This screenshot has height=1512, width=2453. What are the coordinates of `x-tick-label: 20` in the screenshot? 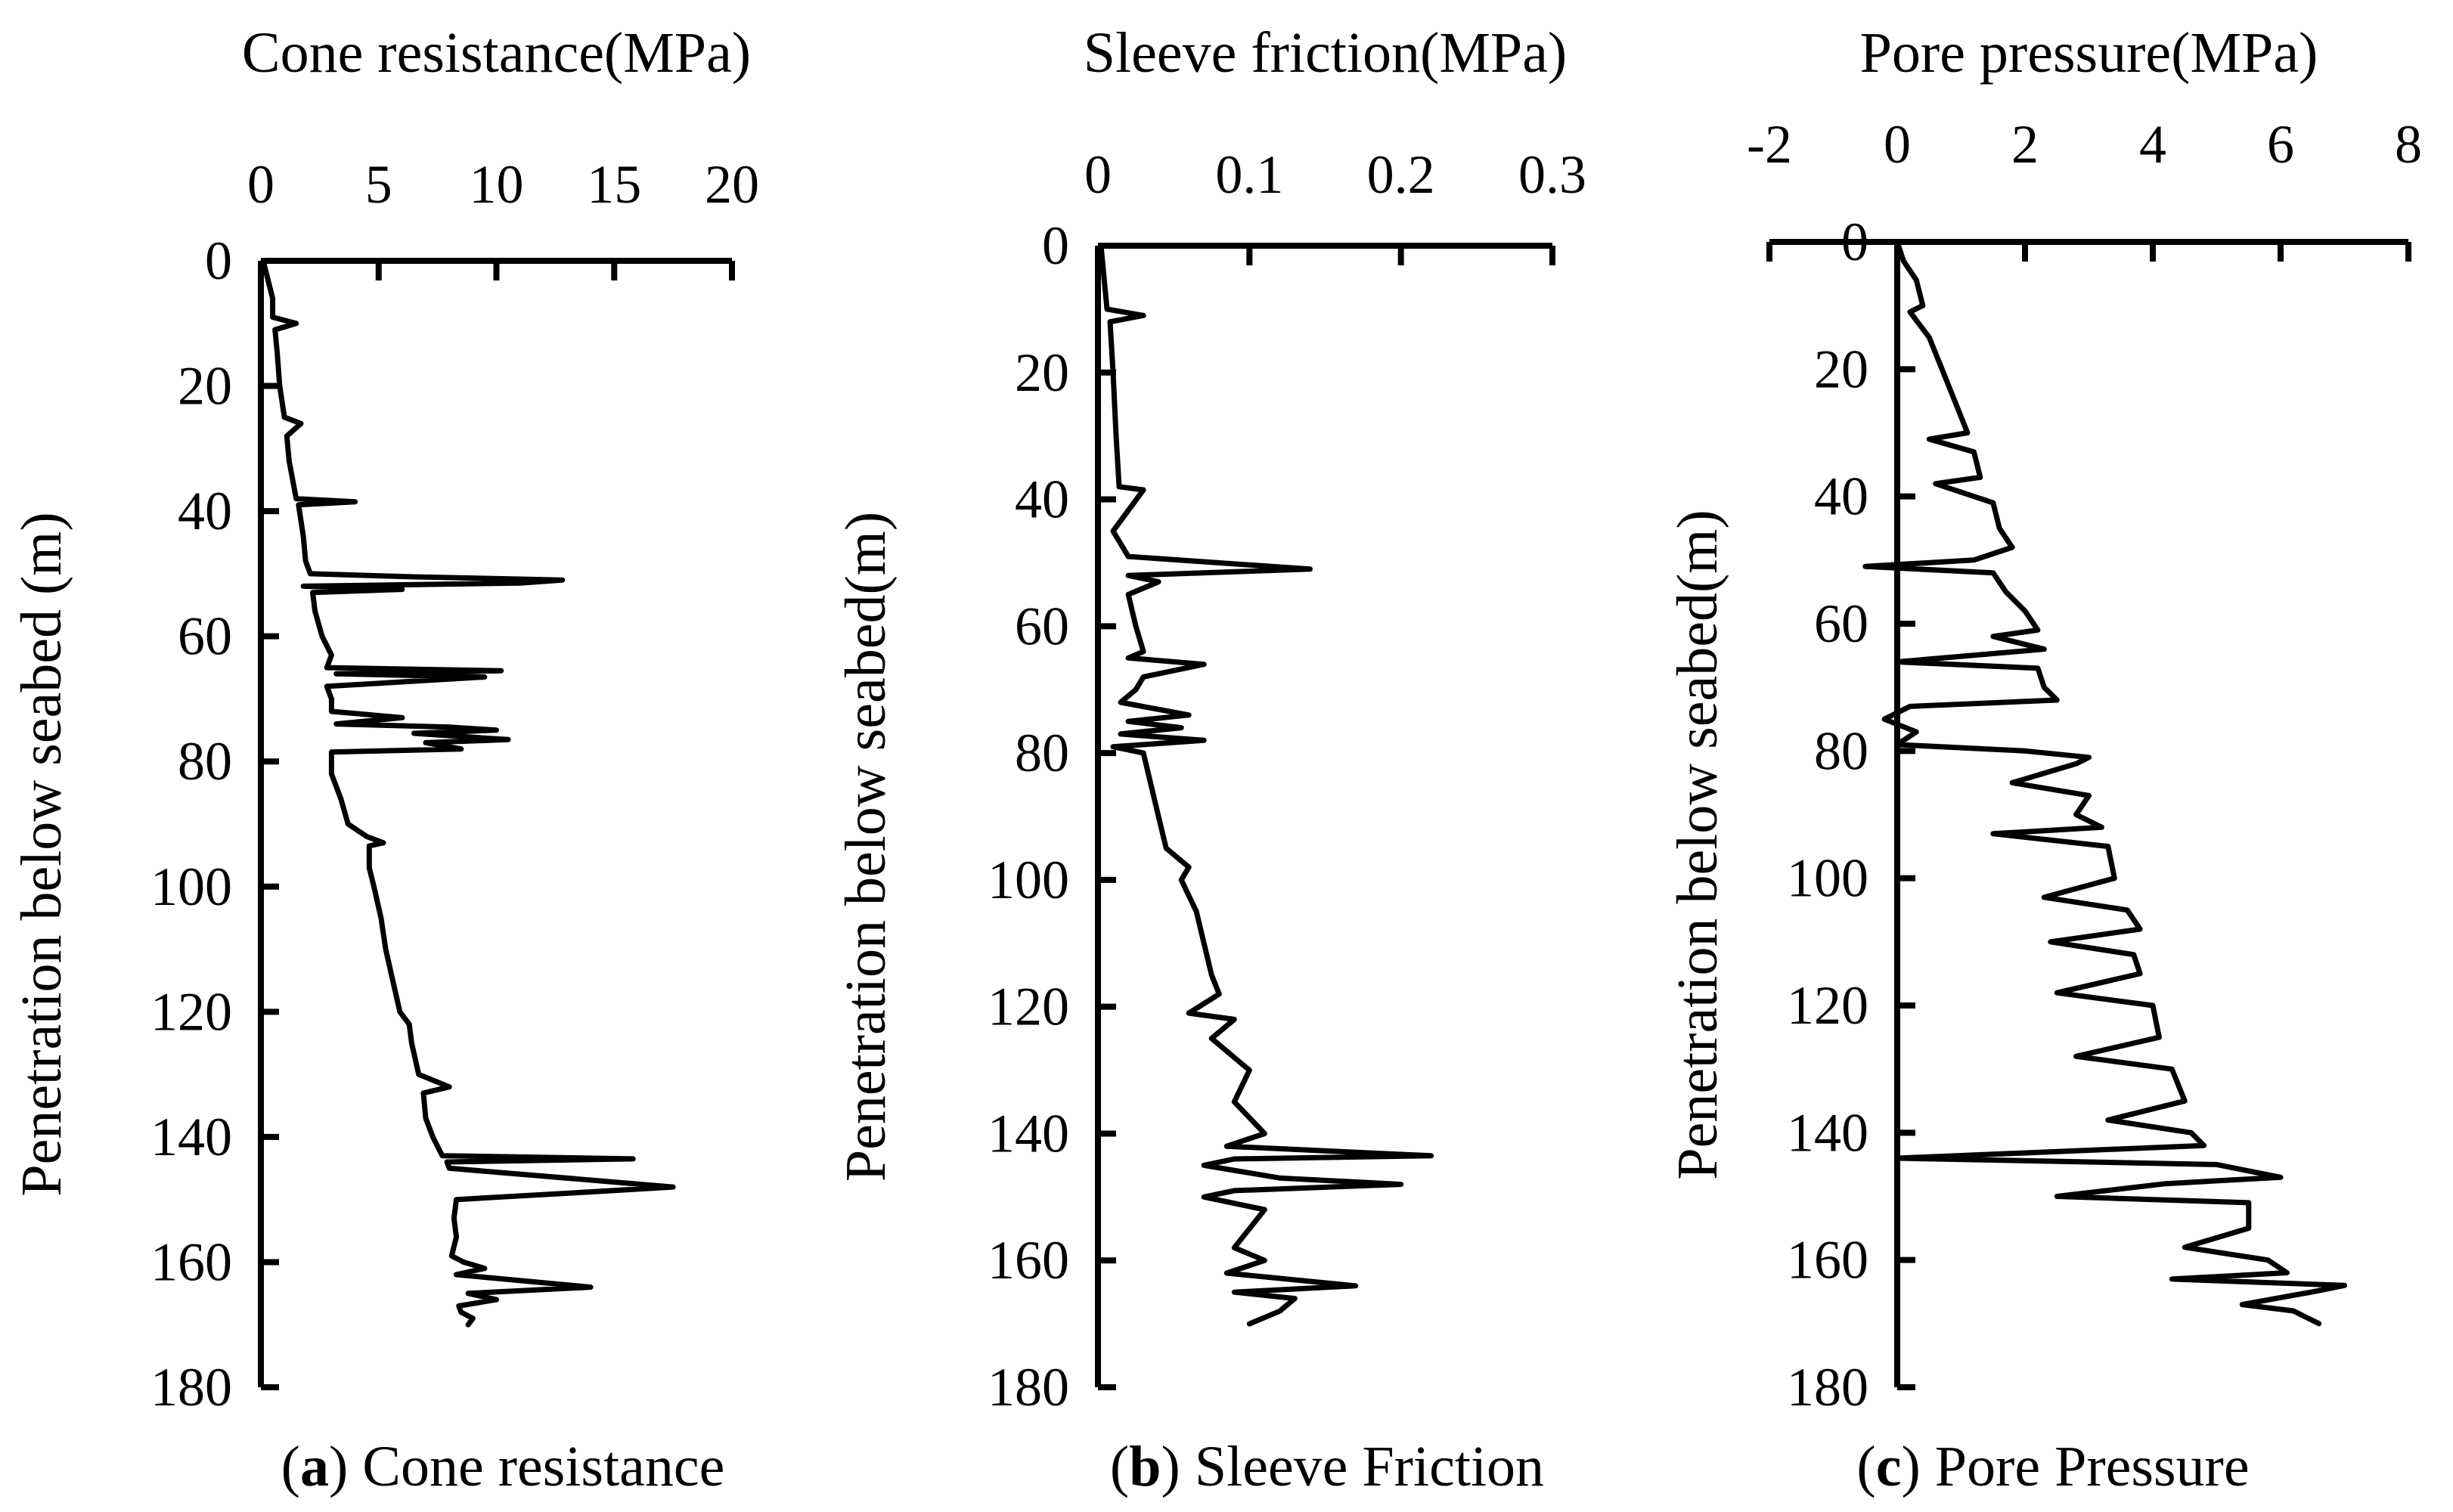 It's located at (732, 185).